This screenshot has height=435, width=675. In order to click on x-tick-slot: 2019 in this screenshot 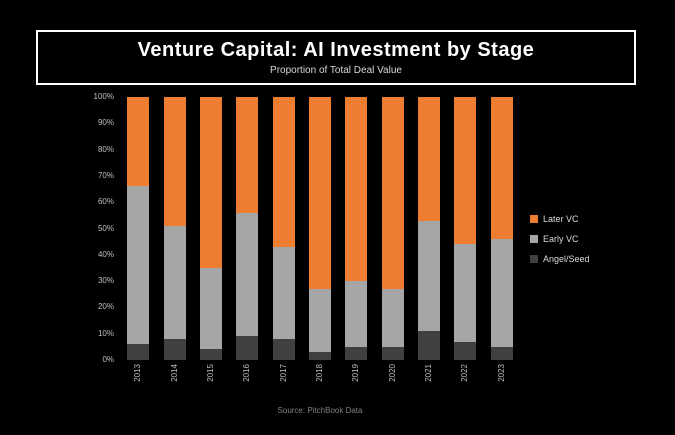, I will do `click(356, 384)`.